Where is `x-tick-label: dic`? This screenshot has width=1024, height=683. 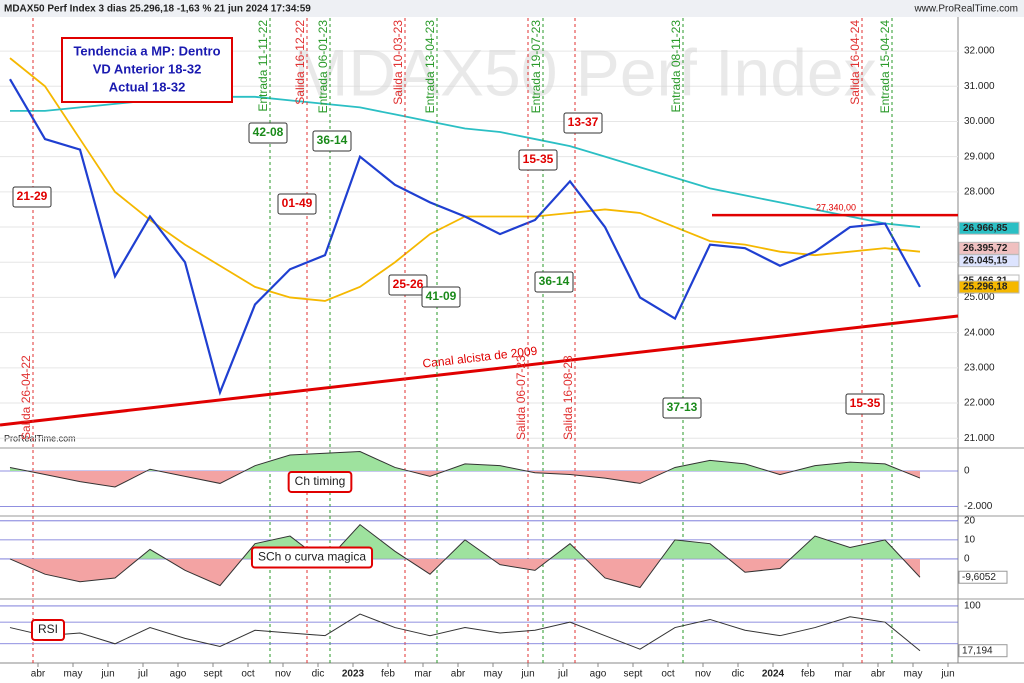
x-tick-label: dic is located at coordinates (318, 674).